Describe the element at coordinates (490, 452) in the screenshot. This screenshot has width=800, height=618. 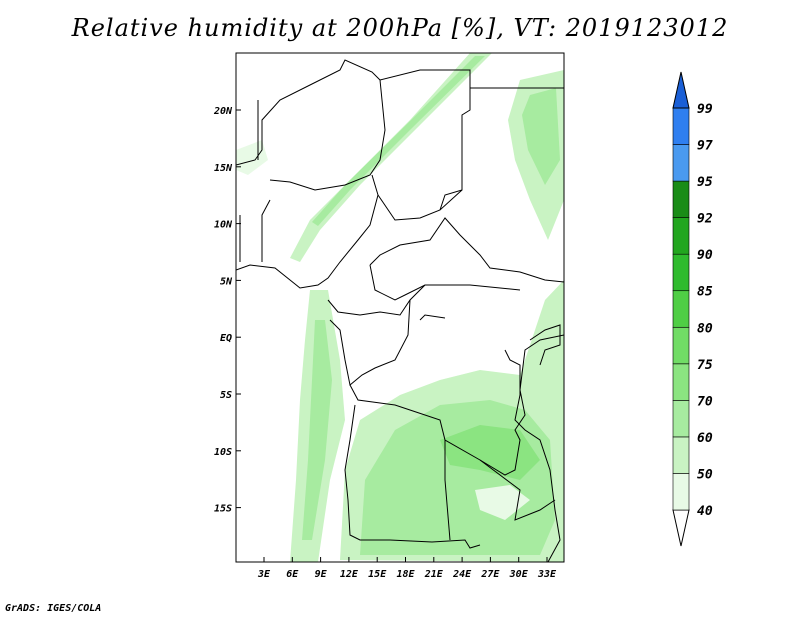
I see `humidity-region-south-inner` at that location.